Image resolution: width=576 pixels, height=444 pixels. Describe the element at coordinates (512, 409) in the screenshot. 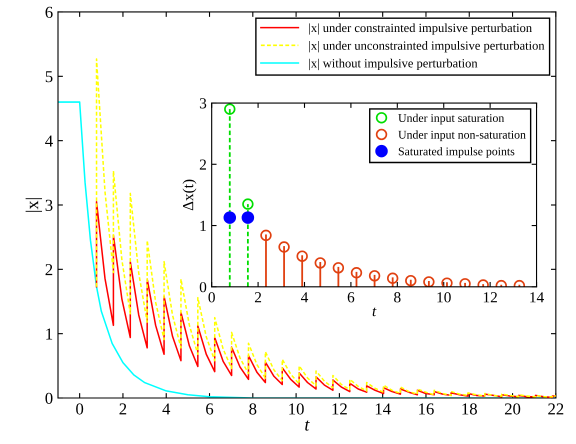

I see `x-tick-label: 20` at that location.